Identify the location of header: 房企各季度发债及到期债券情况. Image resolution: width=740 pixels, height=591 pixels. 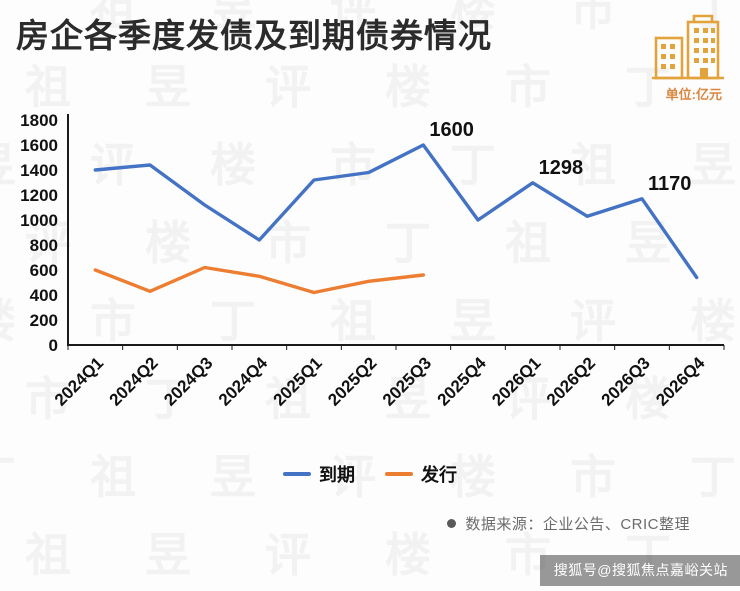
(370, 41).